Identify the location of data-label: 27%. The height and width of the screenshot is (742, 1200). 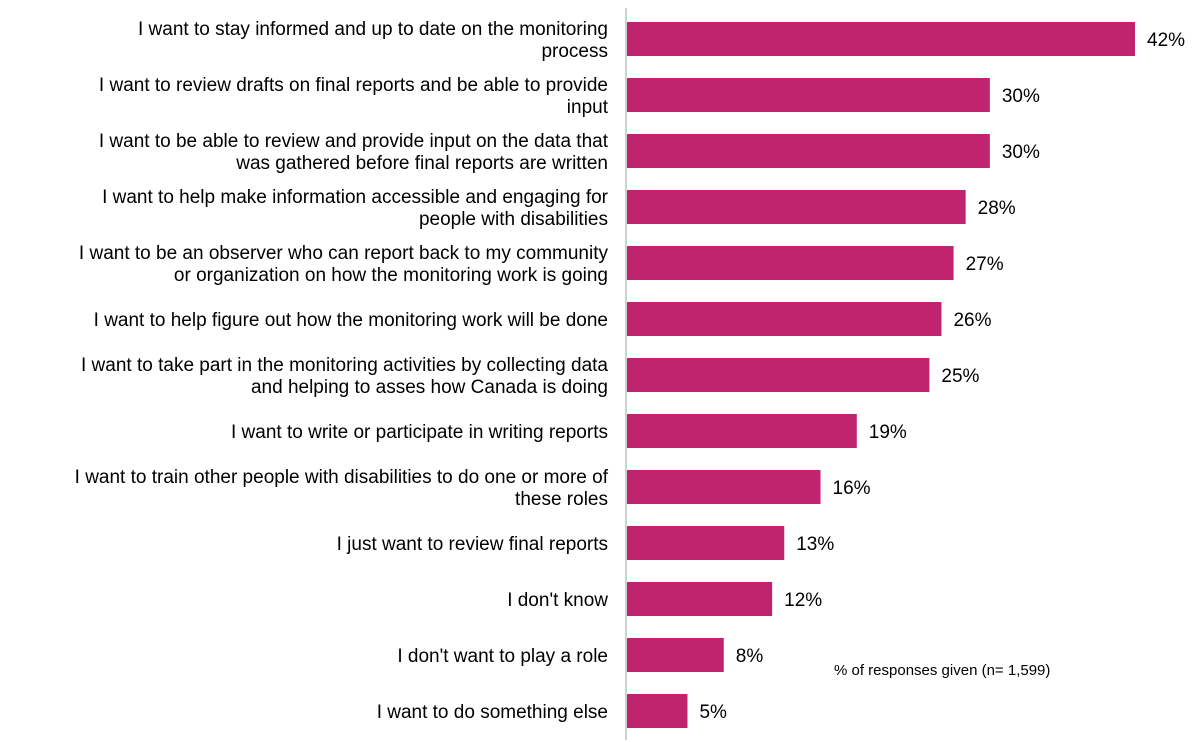
(985, 264).